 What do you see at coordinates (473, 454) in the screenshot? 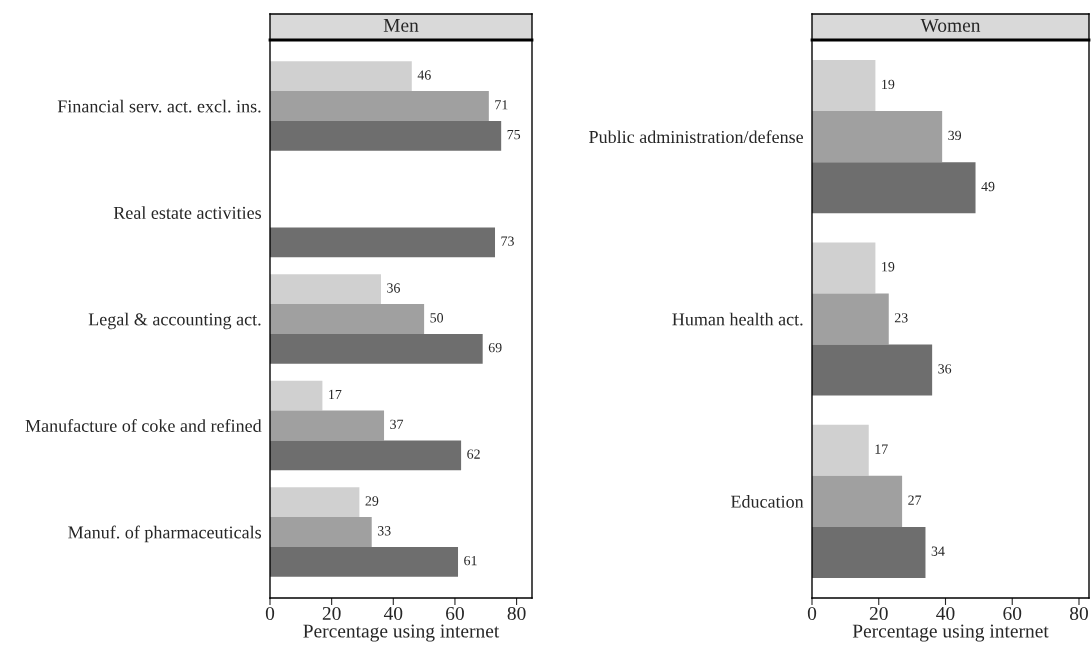
I see `data-label: 62` at bounding box center [473, 454].